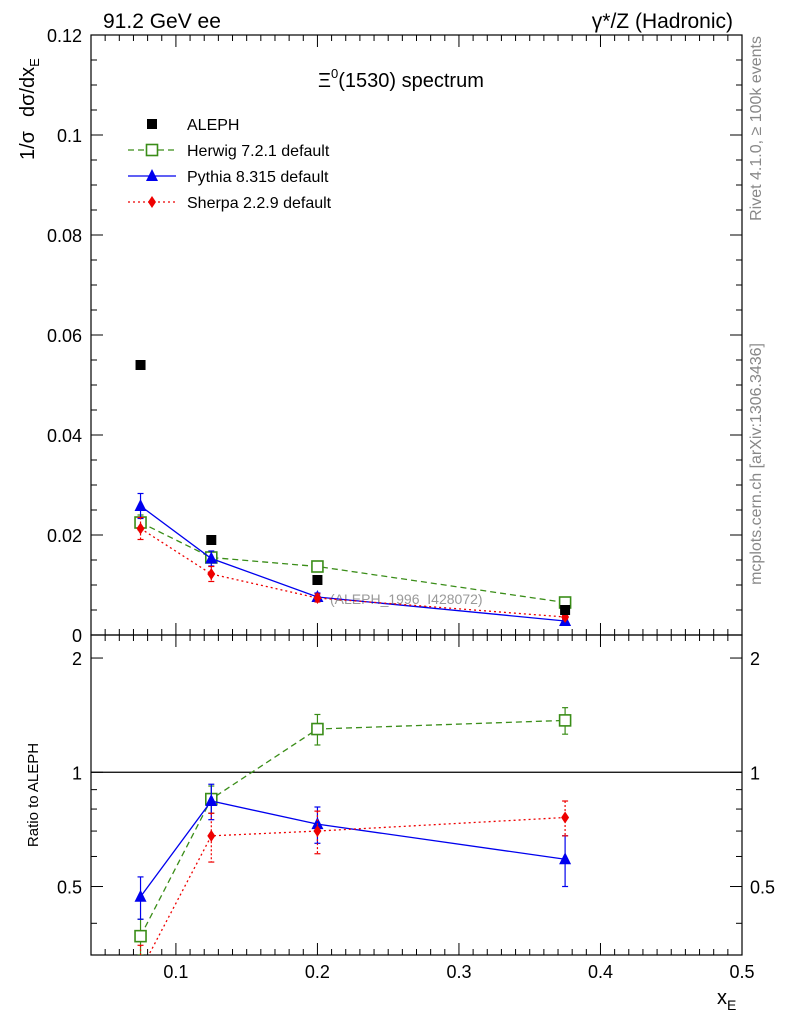 The image size is (786, 1024). I want to click on y-tick-label: 0, so click(77, 636).